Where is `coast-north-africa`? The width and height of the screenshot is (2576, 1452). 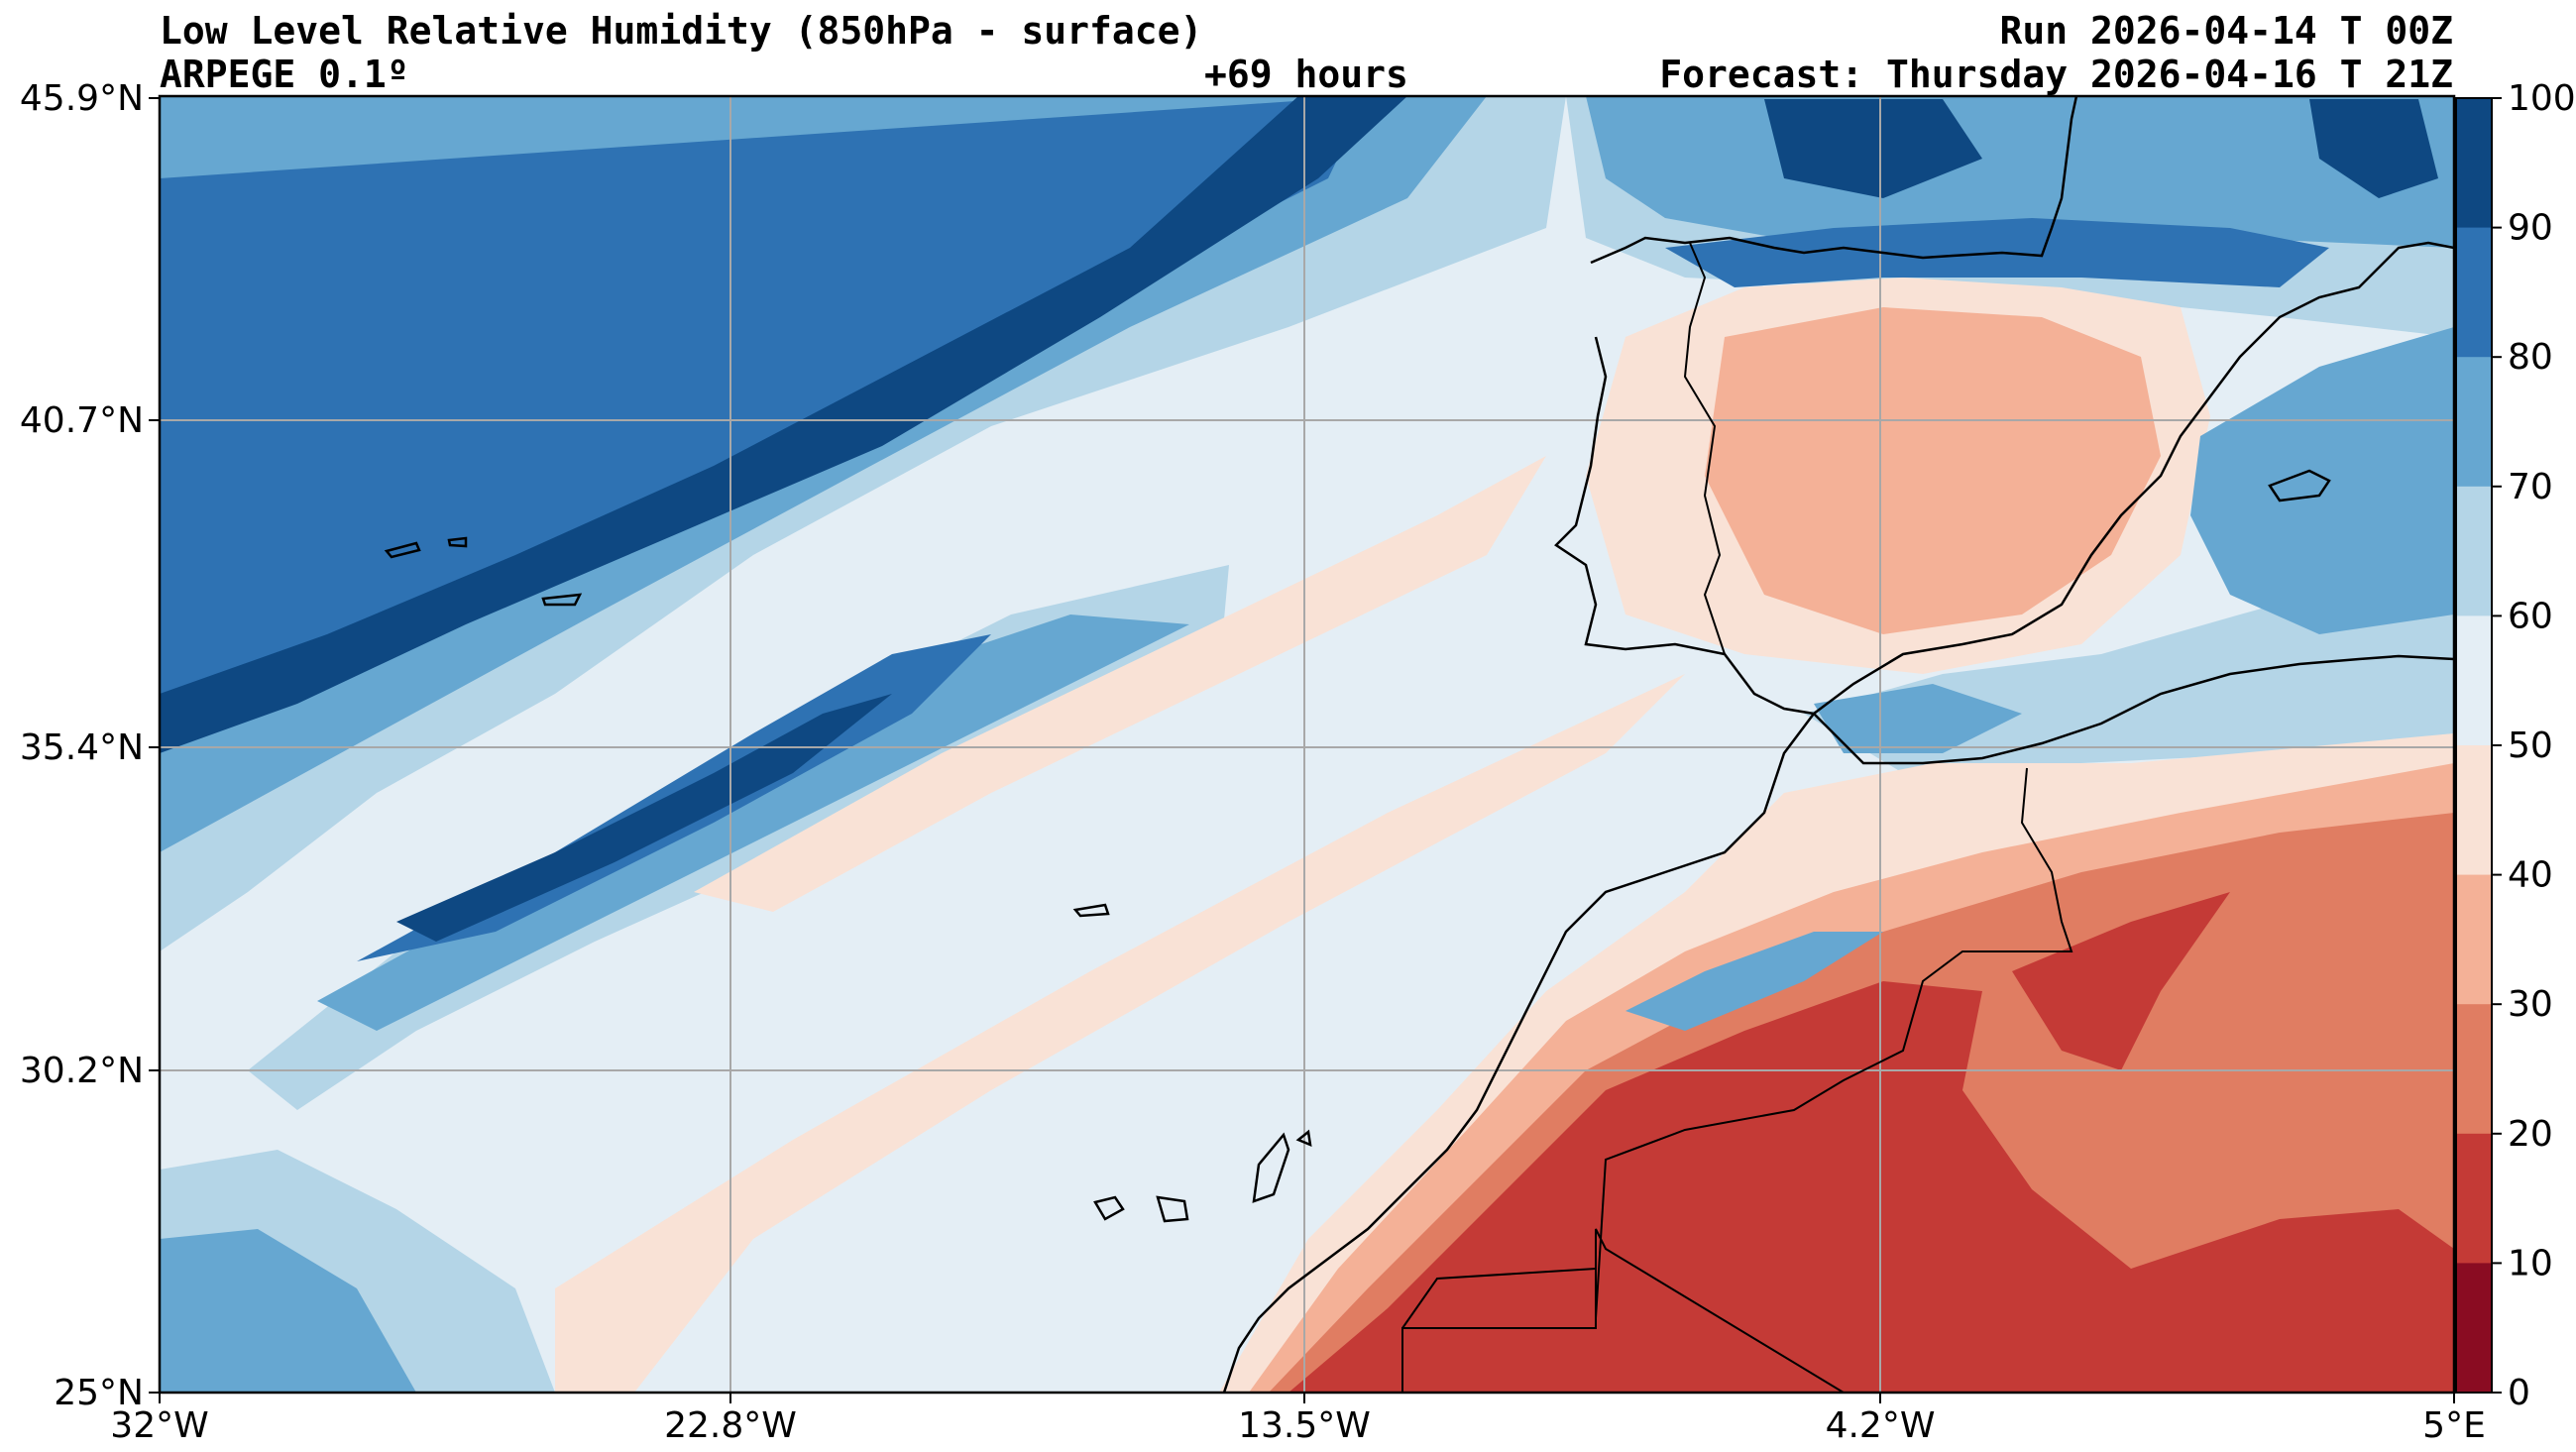 coast-north-africa is located at coordinates (2133, 709).